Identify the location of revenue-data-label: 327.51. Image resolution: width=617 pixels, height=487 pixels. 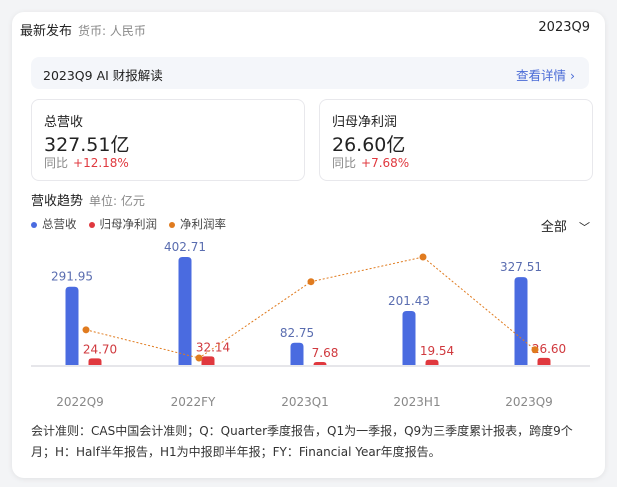
(521, 267).